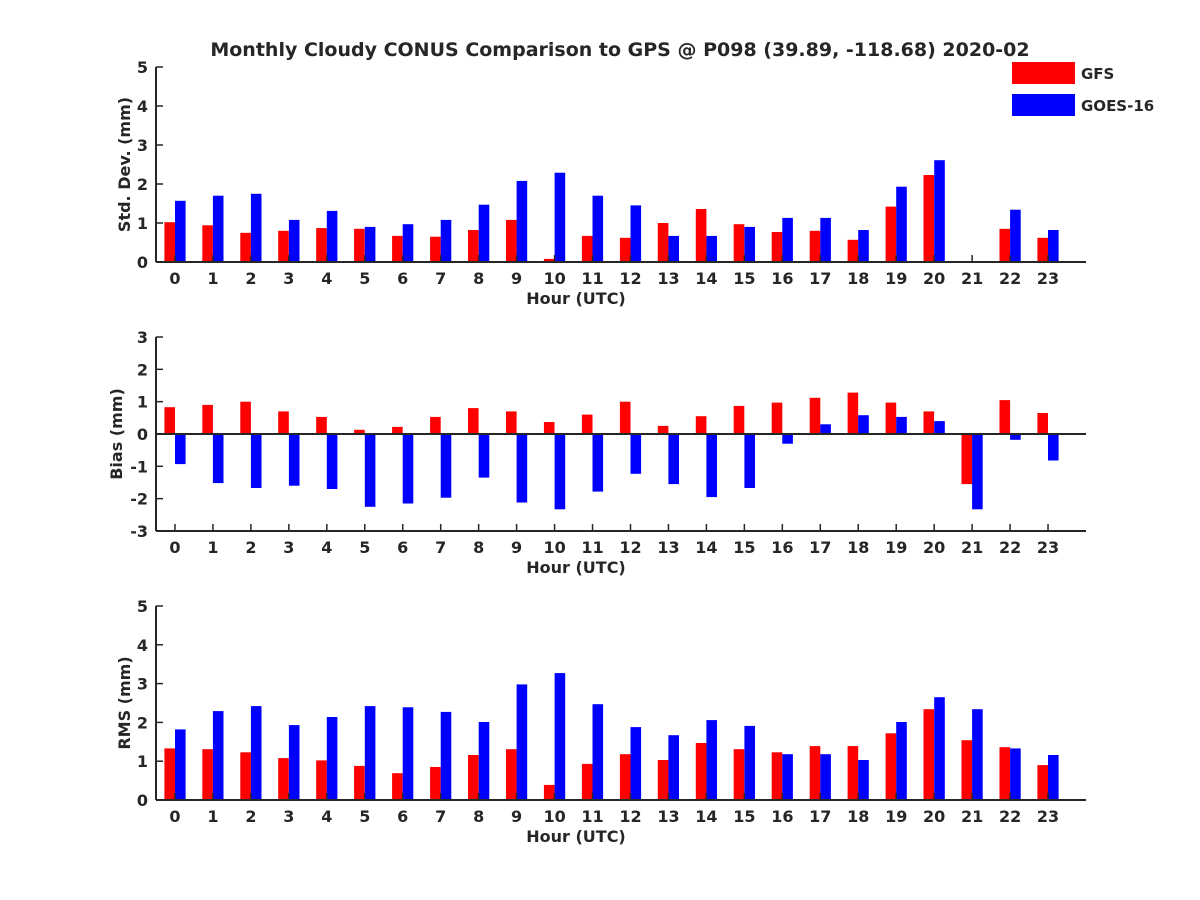 This screenshot has height=900, width=1200. What do you see at coordinates (1010, 278) in the screenshot?
I see `x-tick-label: 22` at bounding box center [1010, 278].